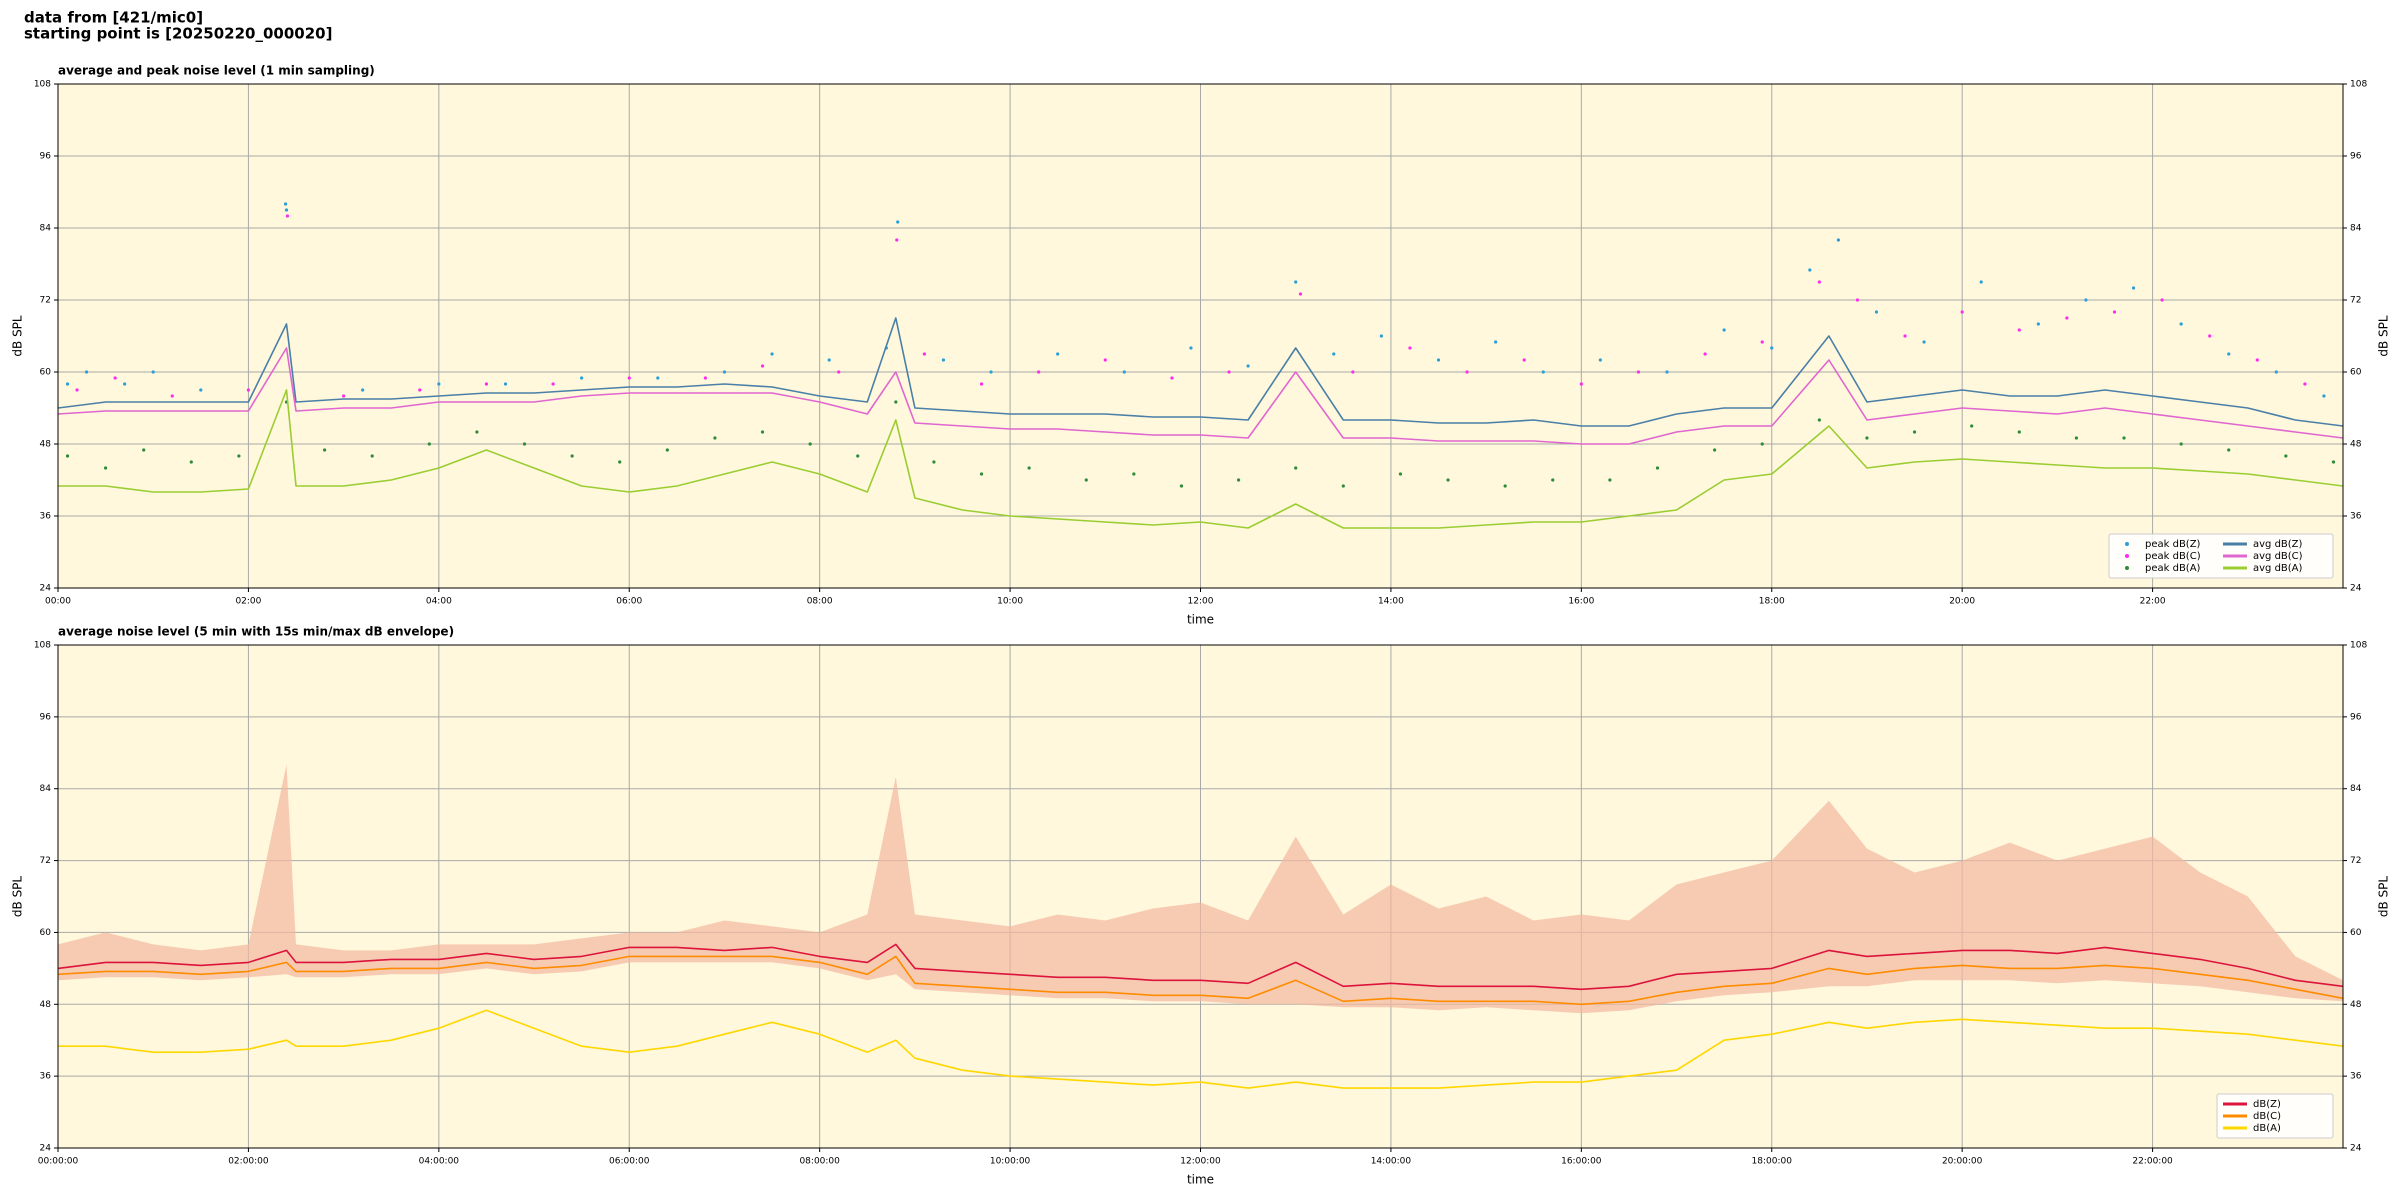 Image resolution: width=2400 pixels, height=1200 pixels. Describe the element at coordinates (46, 157) in the screenshot. I see `y-tick-label: 96` at that location.